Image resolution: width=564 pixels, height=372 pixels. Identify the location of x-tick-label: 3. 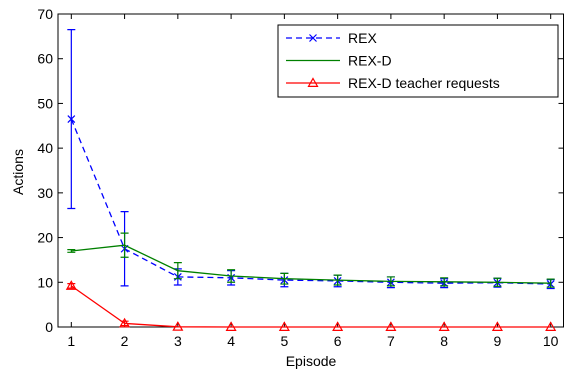
(178, 341).